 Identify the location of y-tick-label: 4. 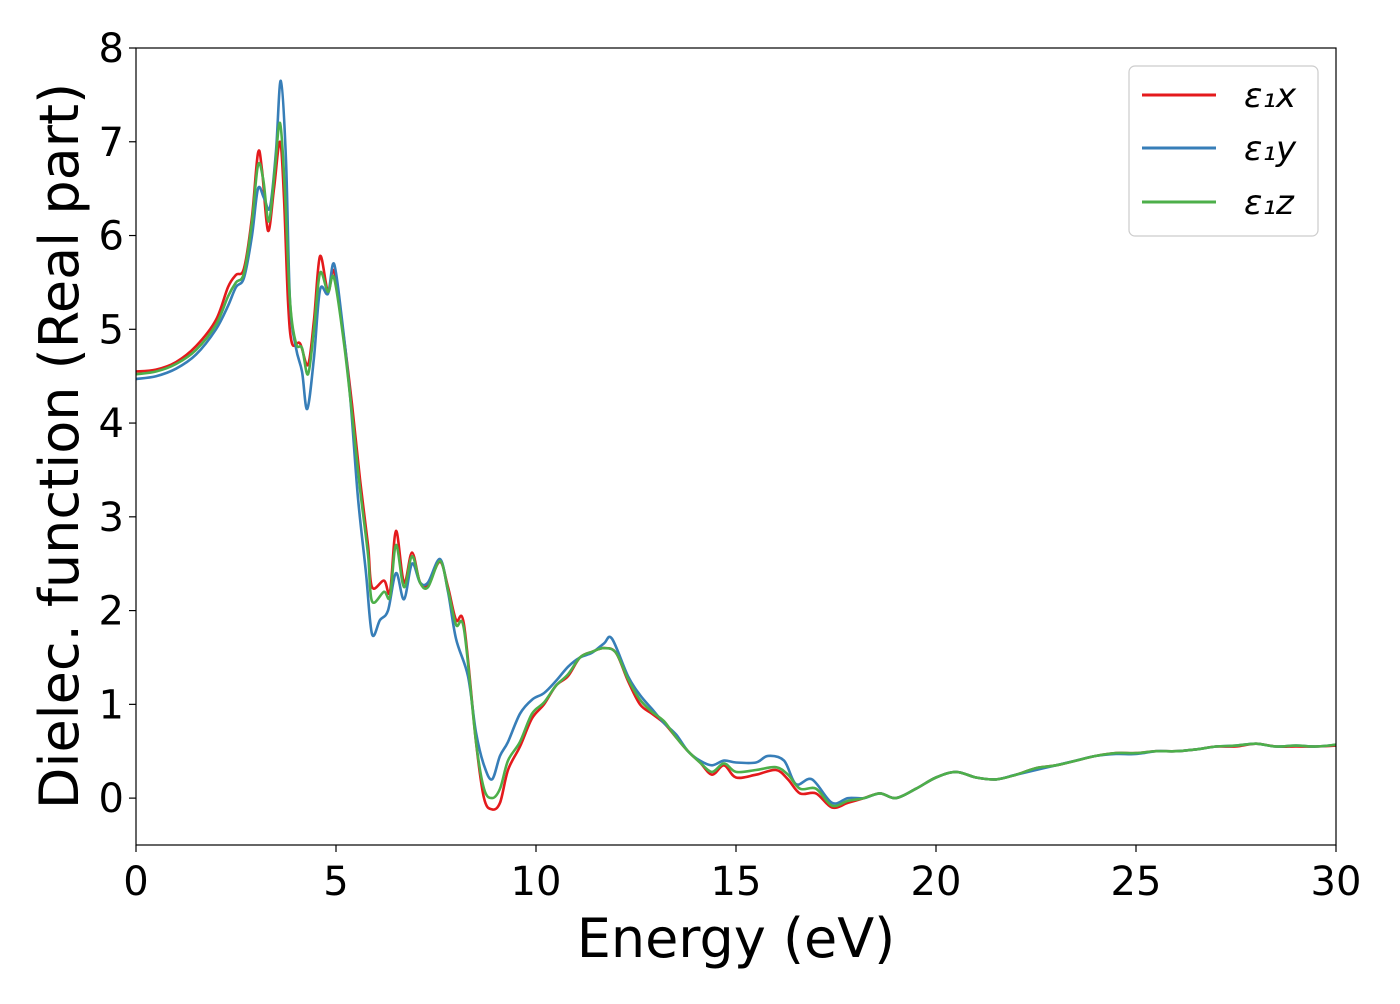
(111, 424).